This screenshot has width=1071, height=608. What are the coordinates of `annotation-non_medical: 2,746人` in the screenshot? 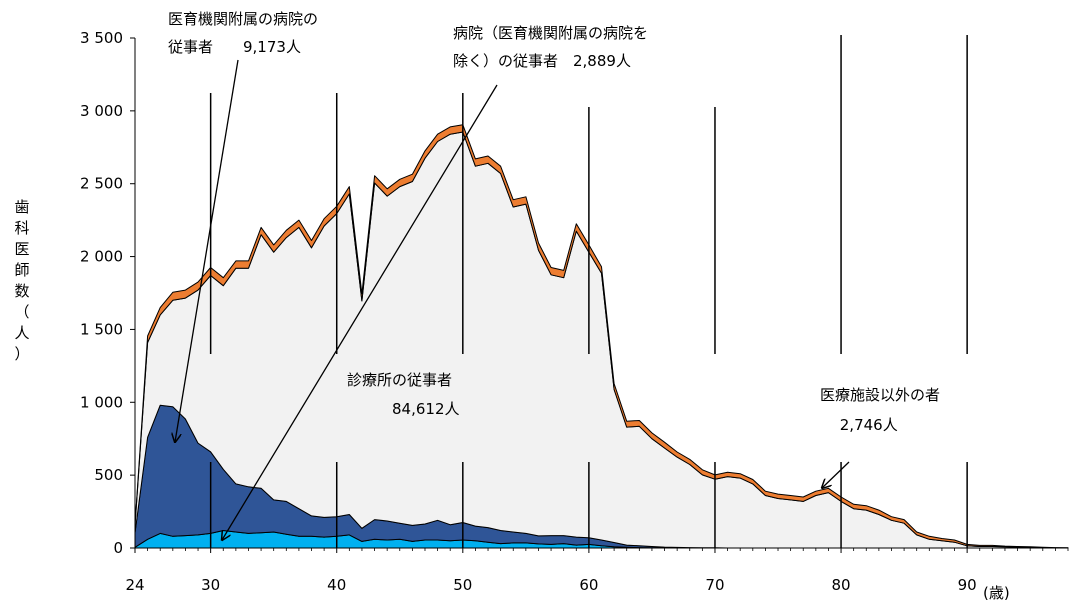 It's located at (859, 425).